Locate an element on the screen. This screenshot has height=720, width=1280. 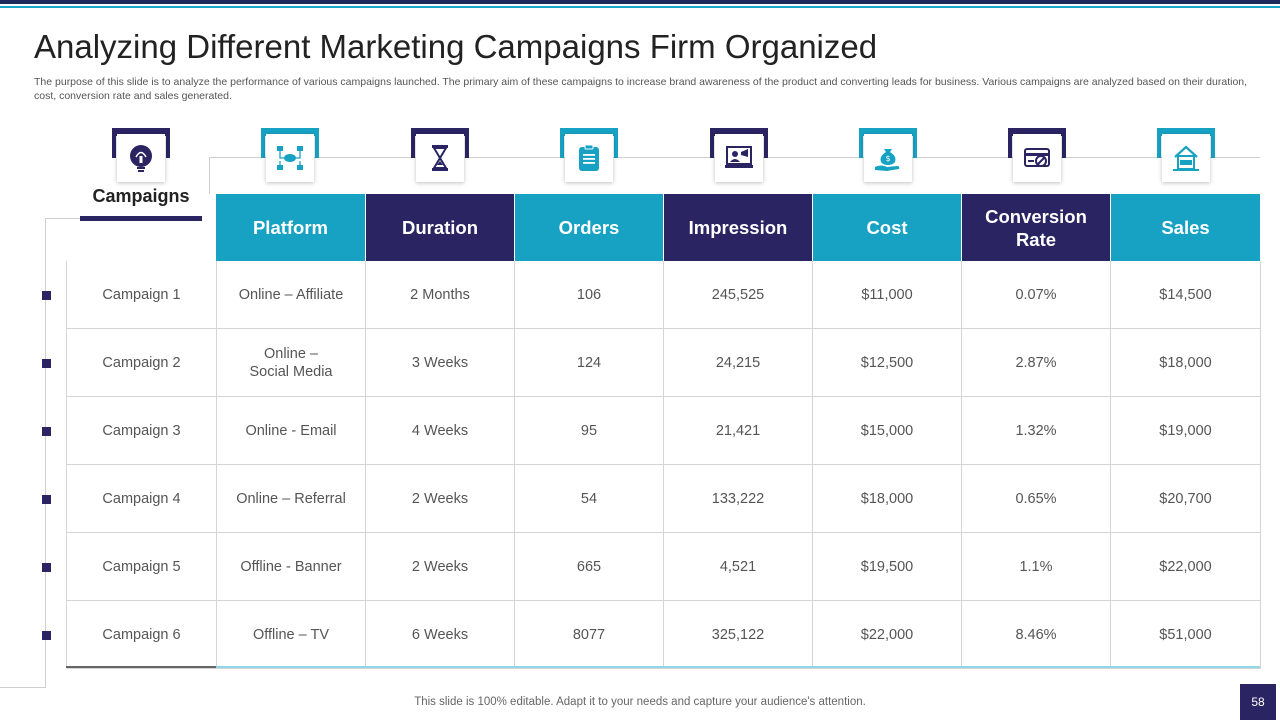
sales-cell: $20,700 is located at coordinates (1186, 498).